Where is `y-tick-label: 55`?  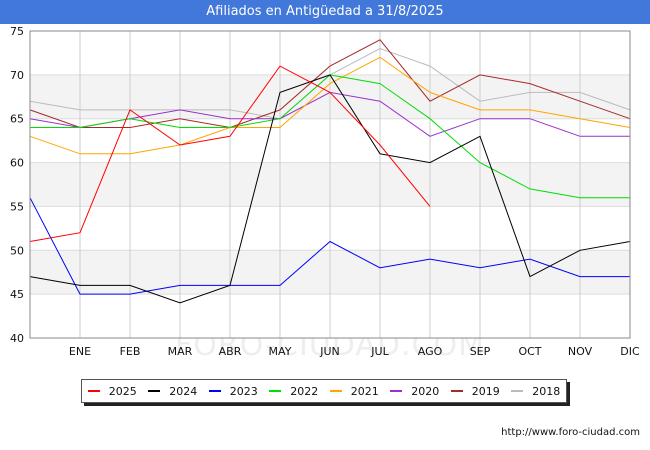 y-tick-label: 55 is located at coordinates (17, 206).